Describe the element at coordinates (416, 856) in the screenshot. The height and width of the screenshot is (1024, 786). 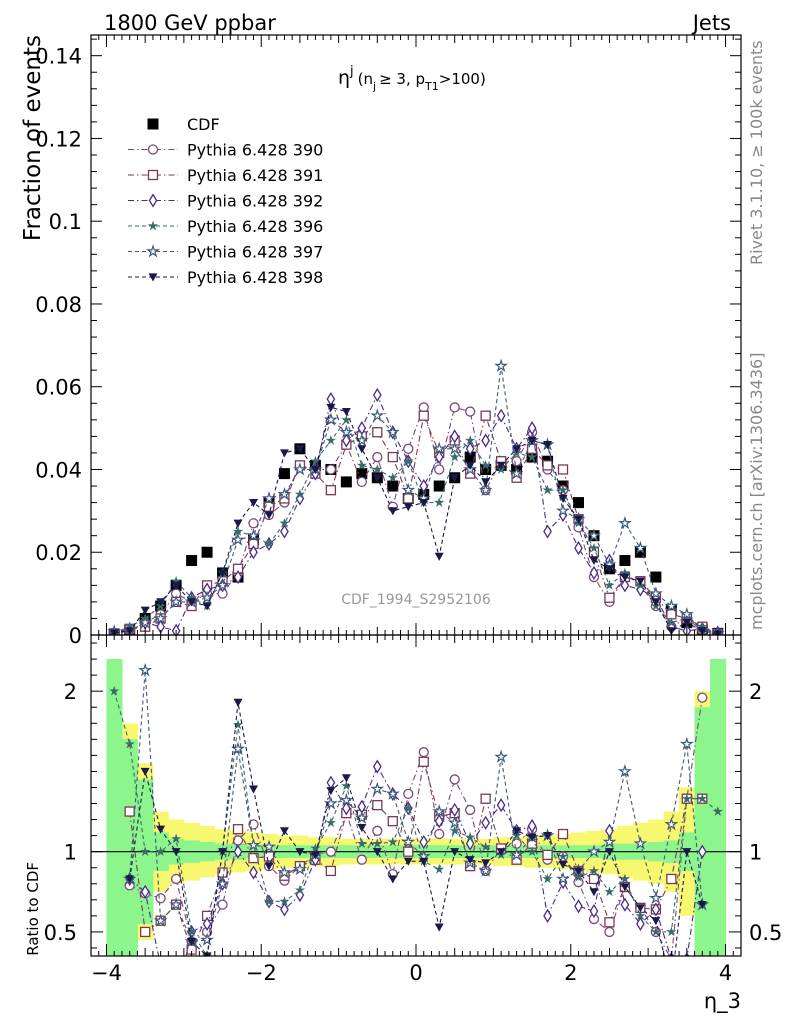
I see `ratio-line` at that location.